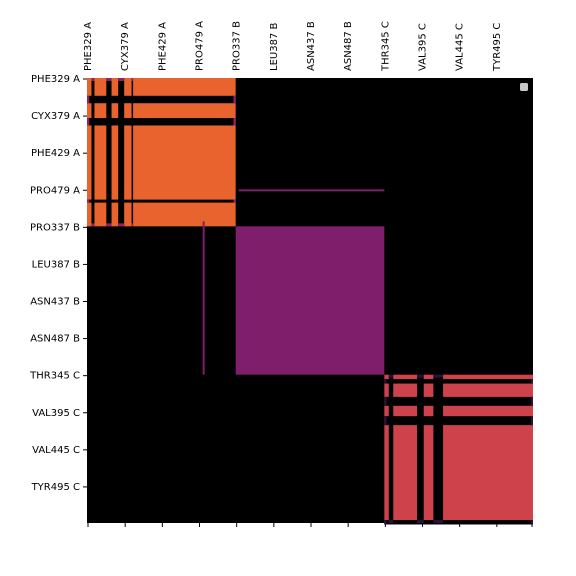  What do you see at coordinates (56, 413) in the screenshot?
I see `y-tick-label-9: VAL395 C` at bounding box center [56, 413].